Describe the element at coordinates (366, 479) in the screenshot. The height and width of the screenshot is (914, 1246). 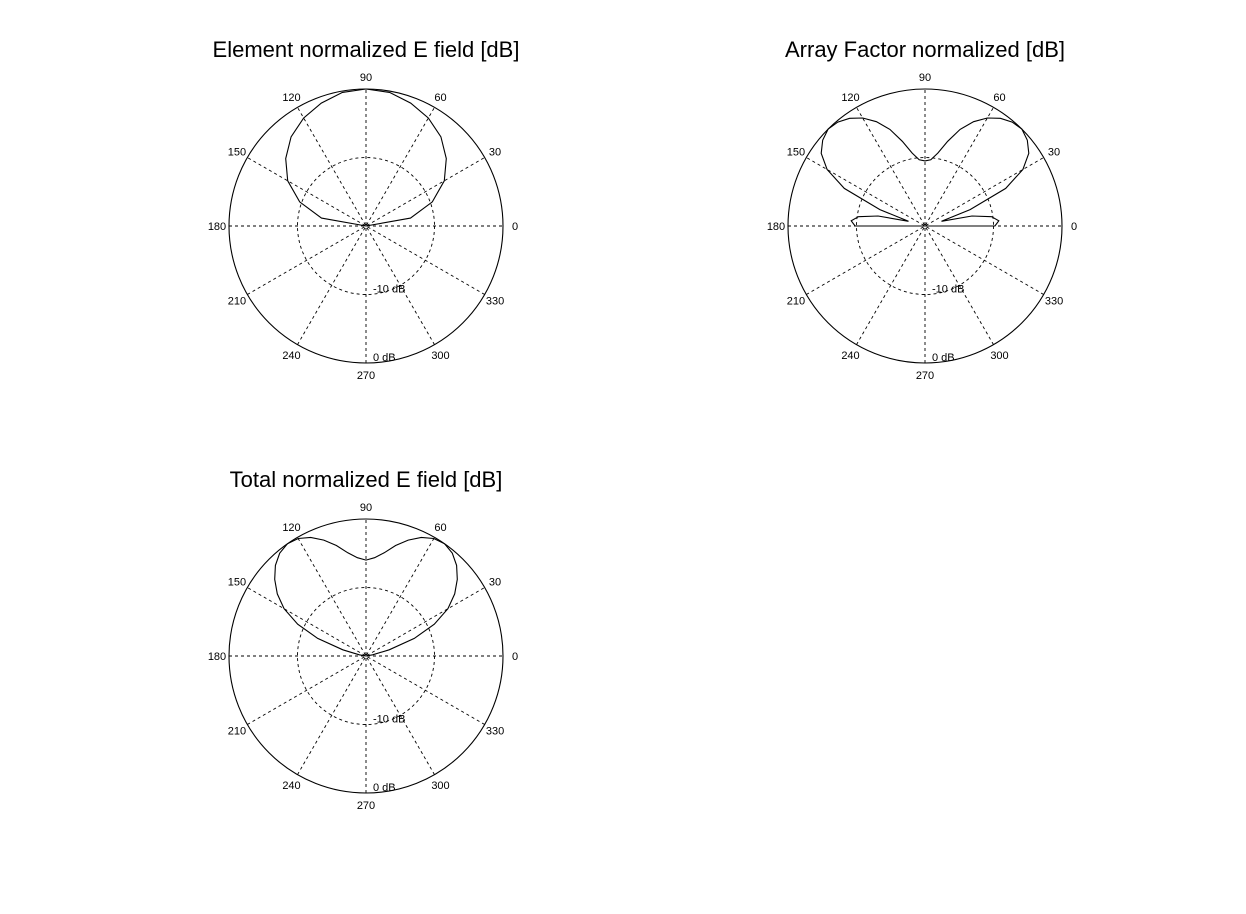
I see `chart-title: Total normalized E field [dB]` at that location.